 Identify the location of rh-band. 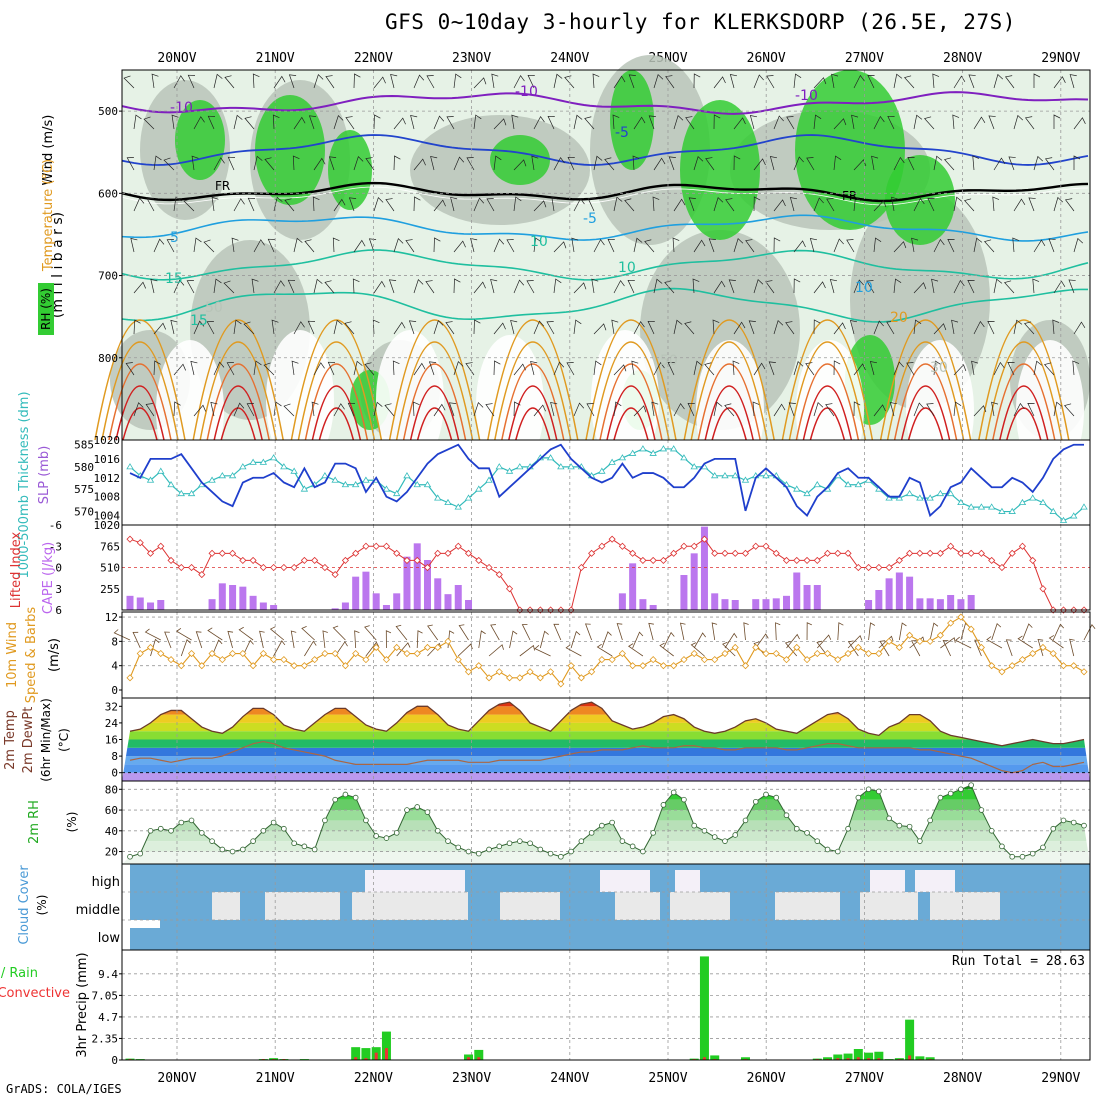
(606, 846).